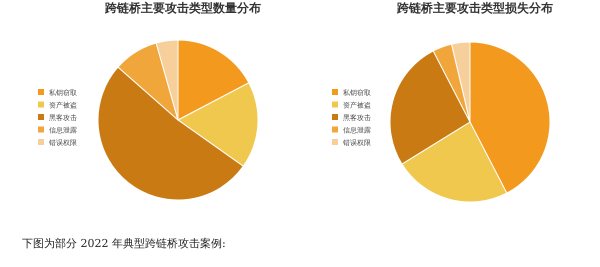 The image size is (600, 267). Describe the element at coordinates (182, 8) in the screenshot. I see `chart-title: 跨链桥主要攻击类型数量分布` at that location.